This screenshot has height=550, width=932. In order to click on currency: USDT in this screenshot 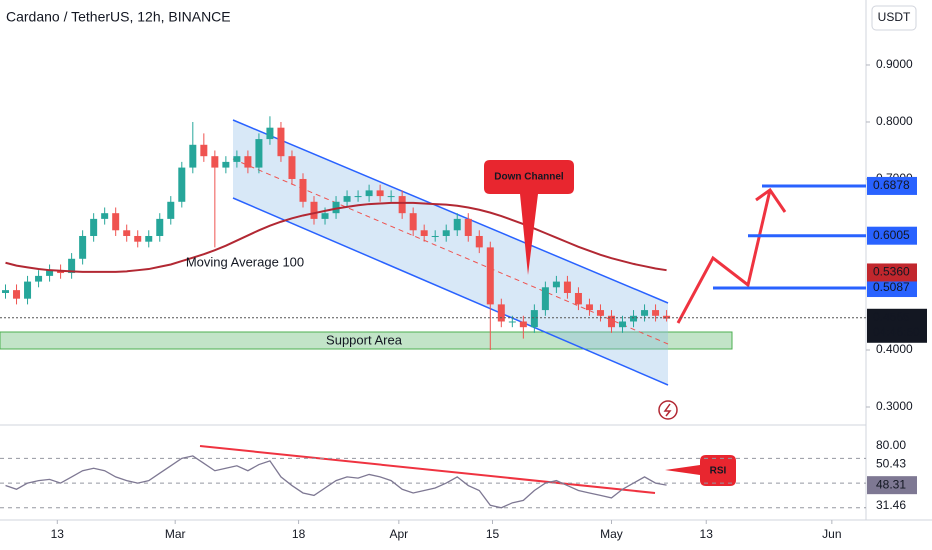, I will do `click(894, 17)`.